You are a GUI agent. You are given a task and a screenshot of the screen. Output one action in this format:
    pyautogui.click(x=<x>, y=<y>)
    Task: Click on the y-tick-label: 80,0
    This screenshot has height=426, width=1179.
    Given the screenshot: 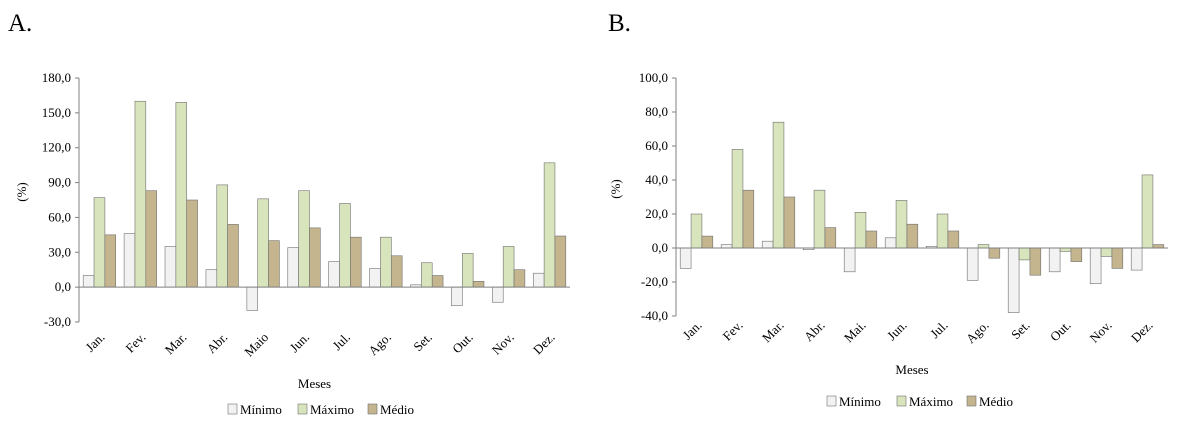 What is the action you would take?
    pyautogui.click(x=656, y=111)
    